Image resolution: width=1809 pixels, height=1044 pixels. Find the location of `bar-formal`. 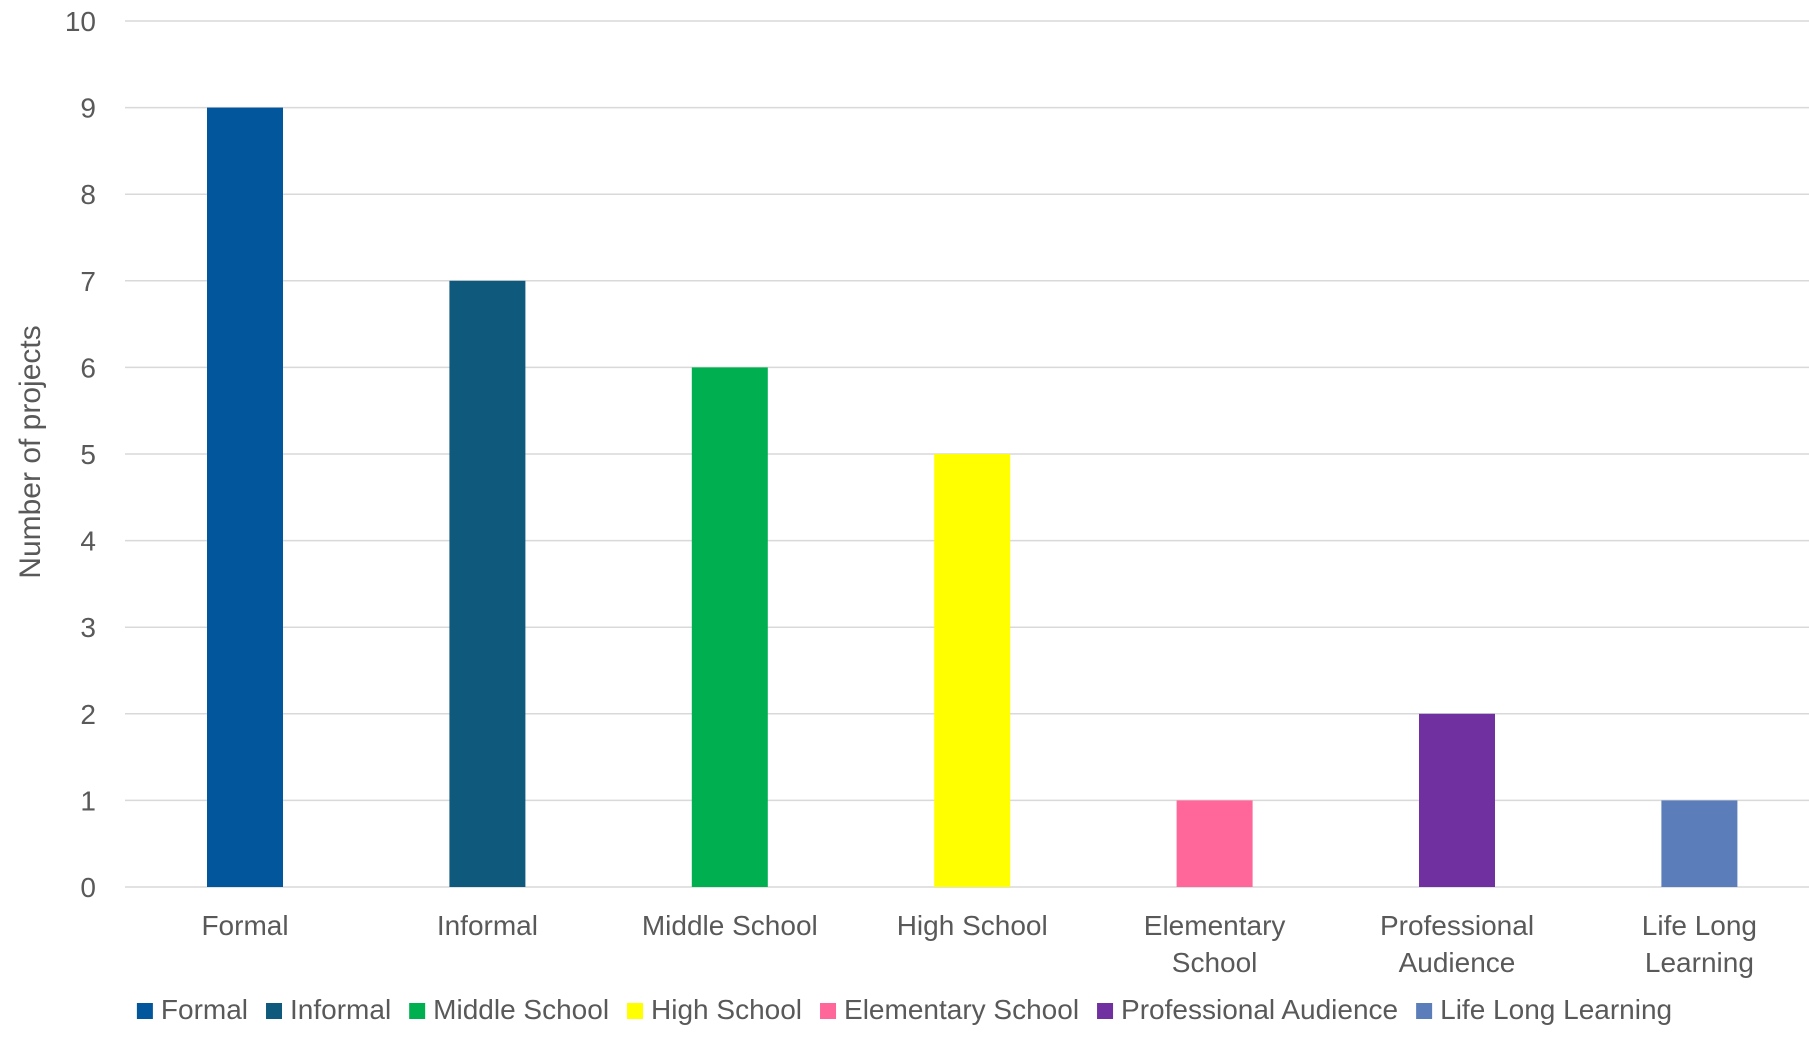

bar-formal is located at coordinates (245, 497).